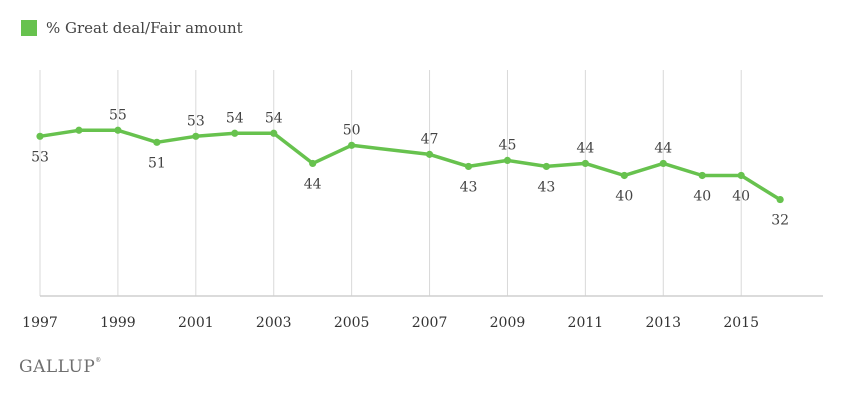  Describe the element at coordinates (196, 323) in the screenshot. I see `x-tick-label-2001: 2001` at that location.